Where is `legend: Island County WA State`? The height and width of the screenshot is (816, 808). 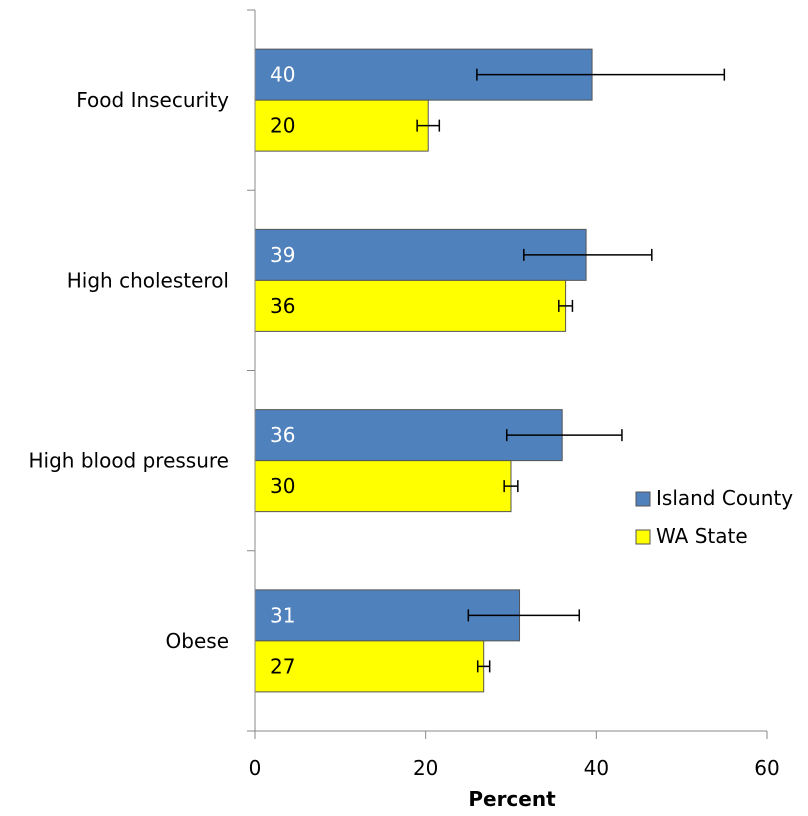
legend: Island County WA State is located at coordinates (714, 517).